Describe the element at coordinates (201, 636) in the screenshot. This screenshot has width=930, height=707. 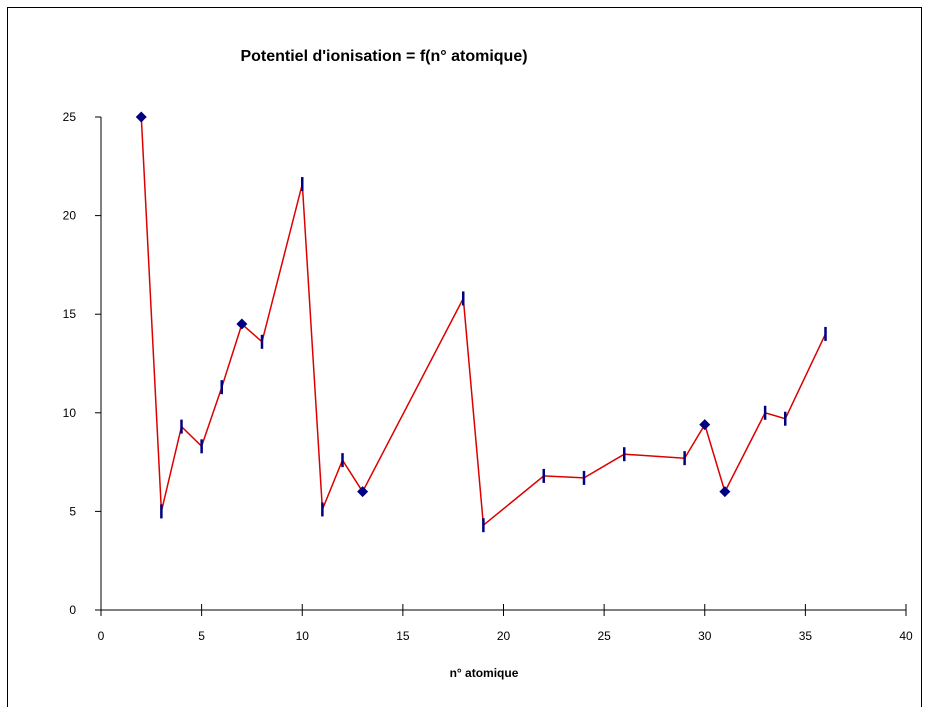
I see `x-tick-label: 5` at that location.